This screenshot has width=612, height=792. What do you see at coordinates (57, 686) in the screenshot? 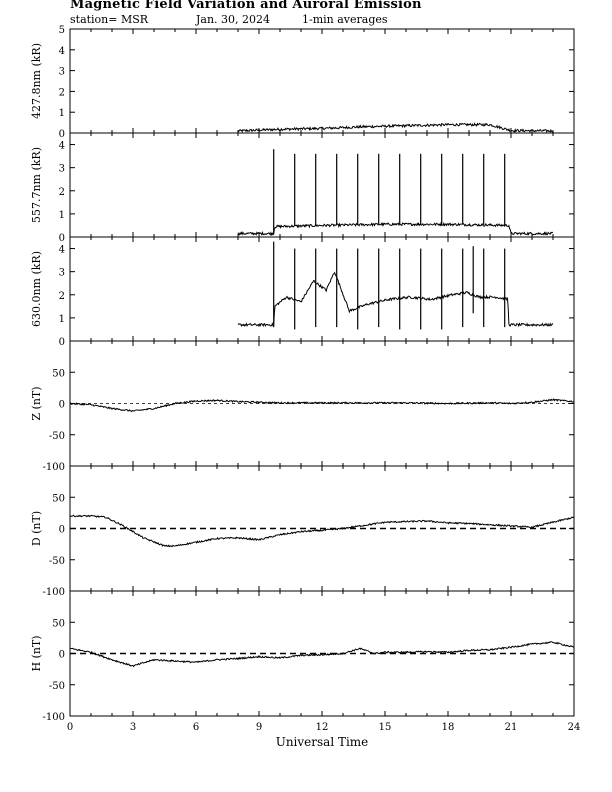
I see `y-tick-label-5: -50` at bounding box center [57, 686].